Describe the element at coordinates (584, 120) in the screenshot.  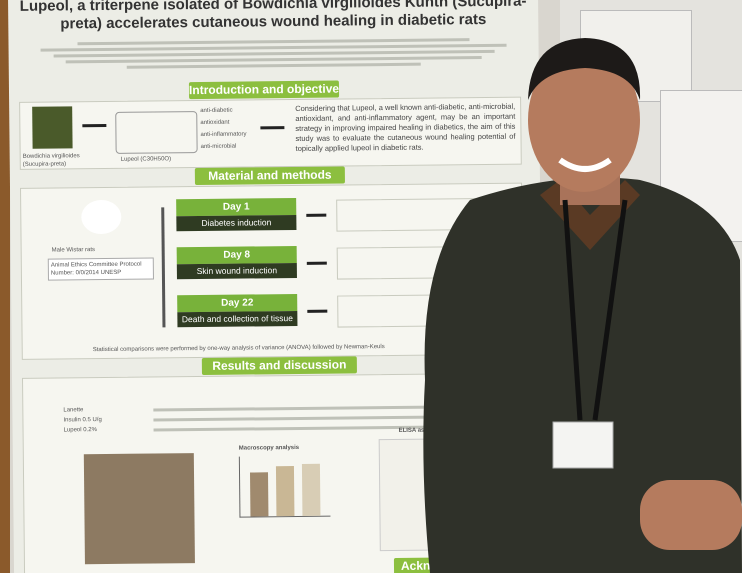
I see `face` at that location.